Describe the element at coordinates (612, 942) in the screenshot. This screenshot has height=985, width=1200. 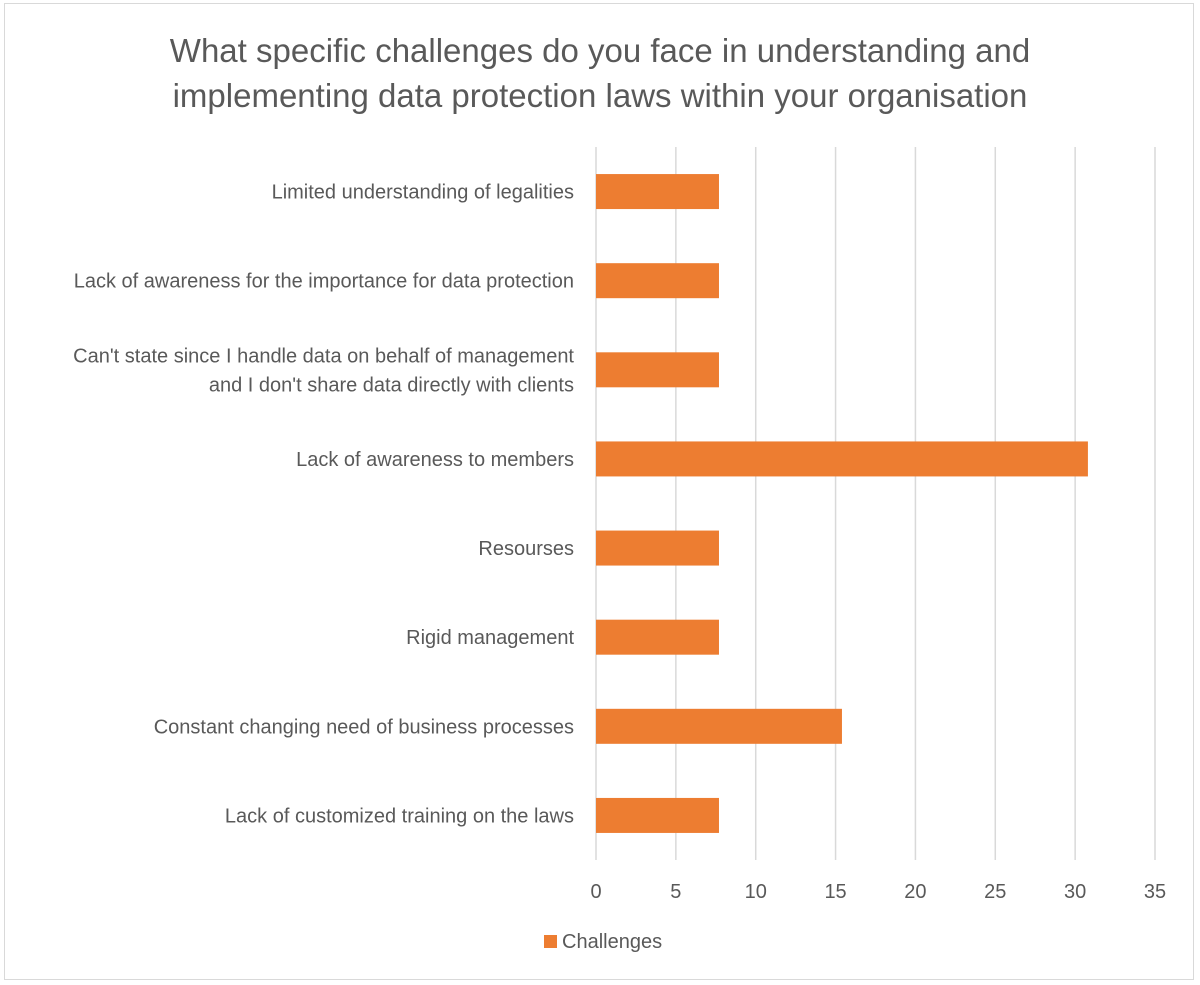
I see `legend-label: Challenges` at that location.